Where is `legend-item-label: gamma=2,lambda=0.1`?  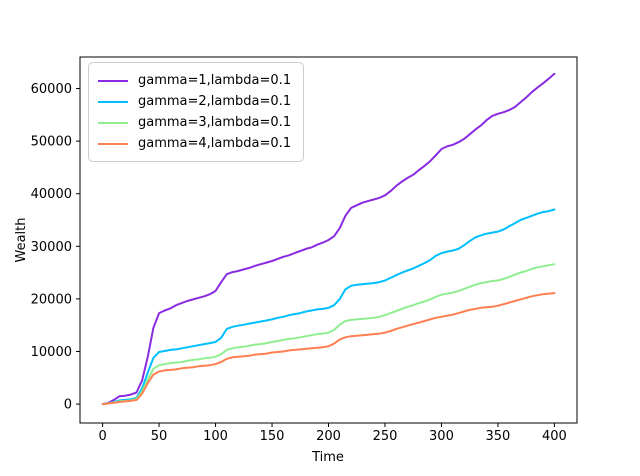 legend-item-label: gamma=2,lambda=0.1 is located at coordinates (215, 101).